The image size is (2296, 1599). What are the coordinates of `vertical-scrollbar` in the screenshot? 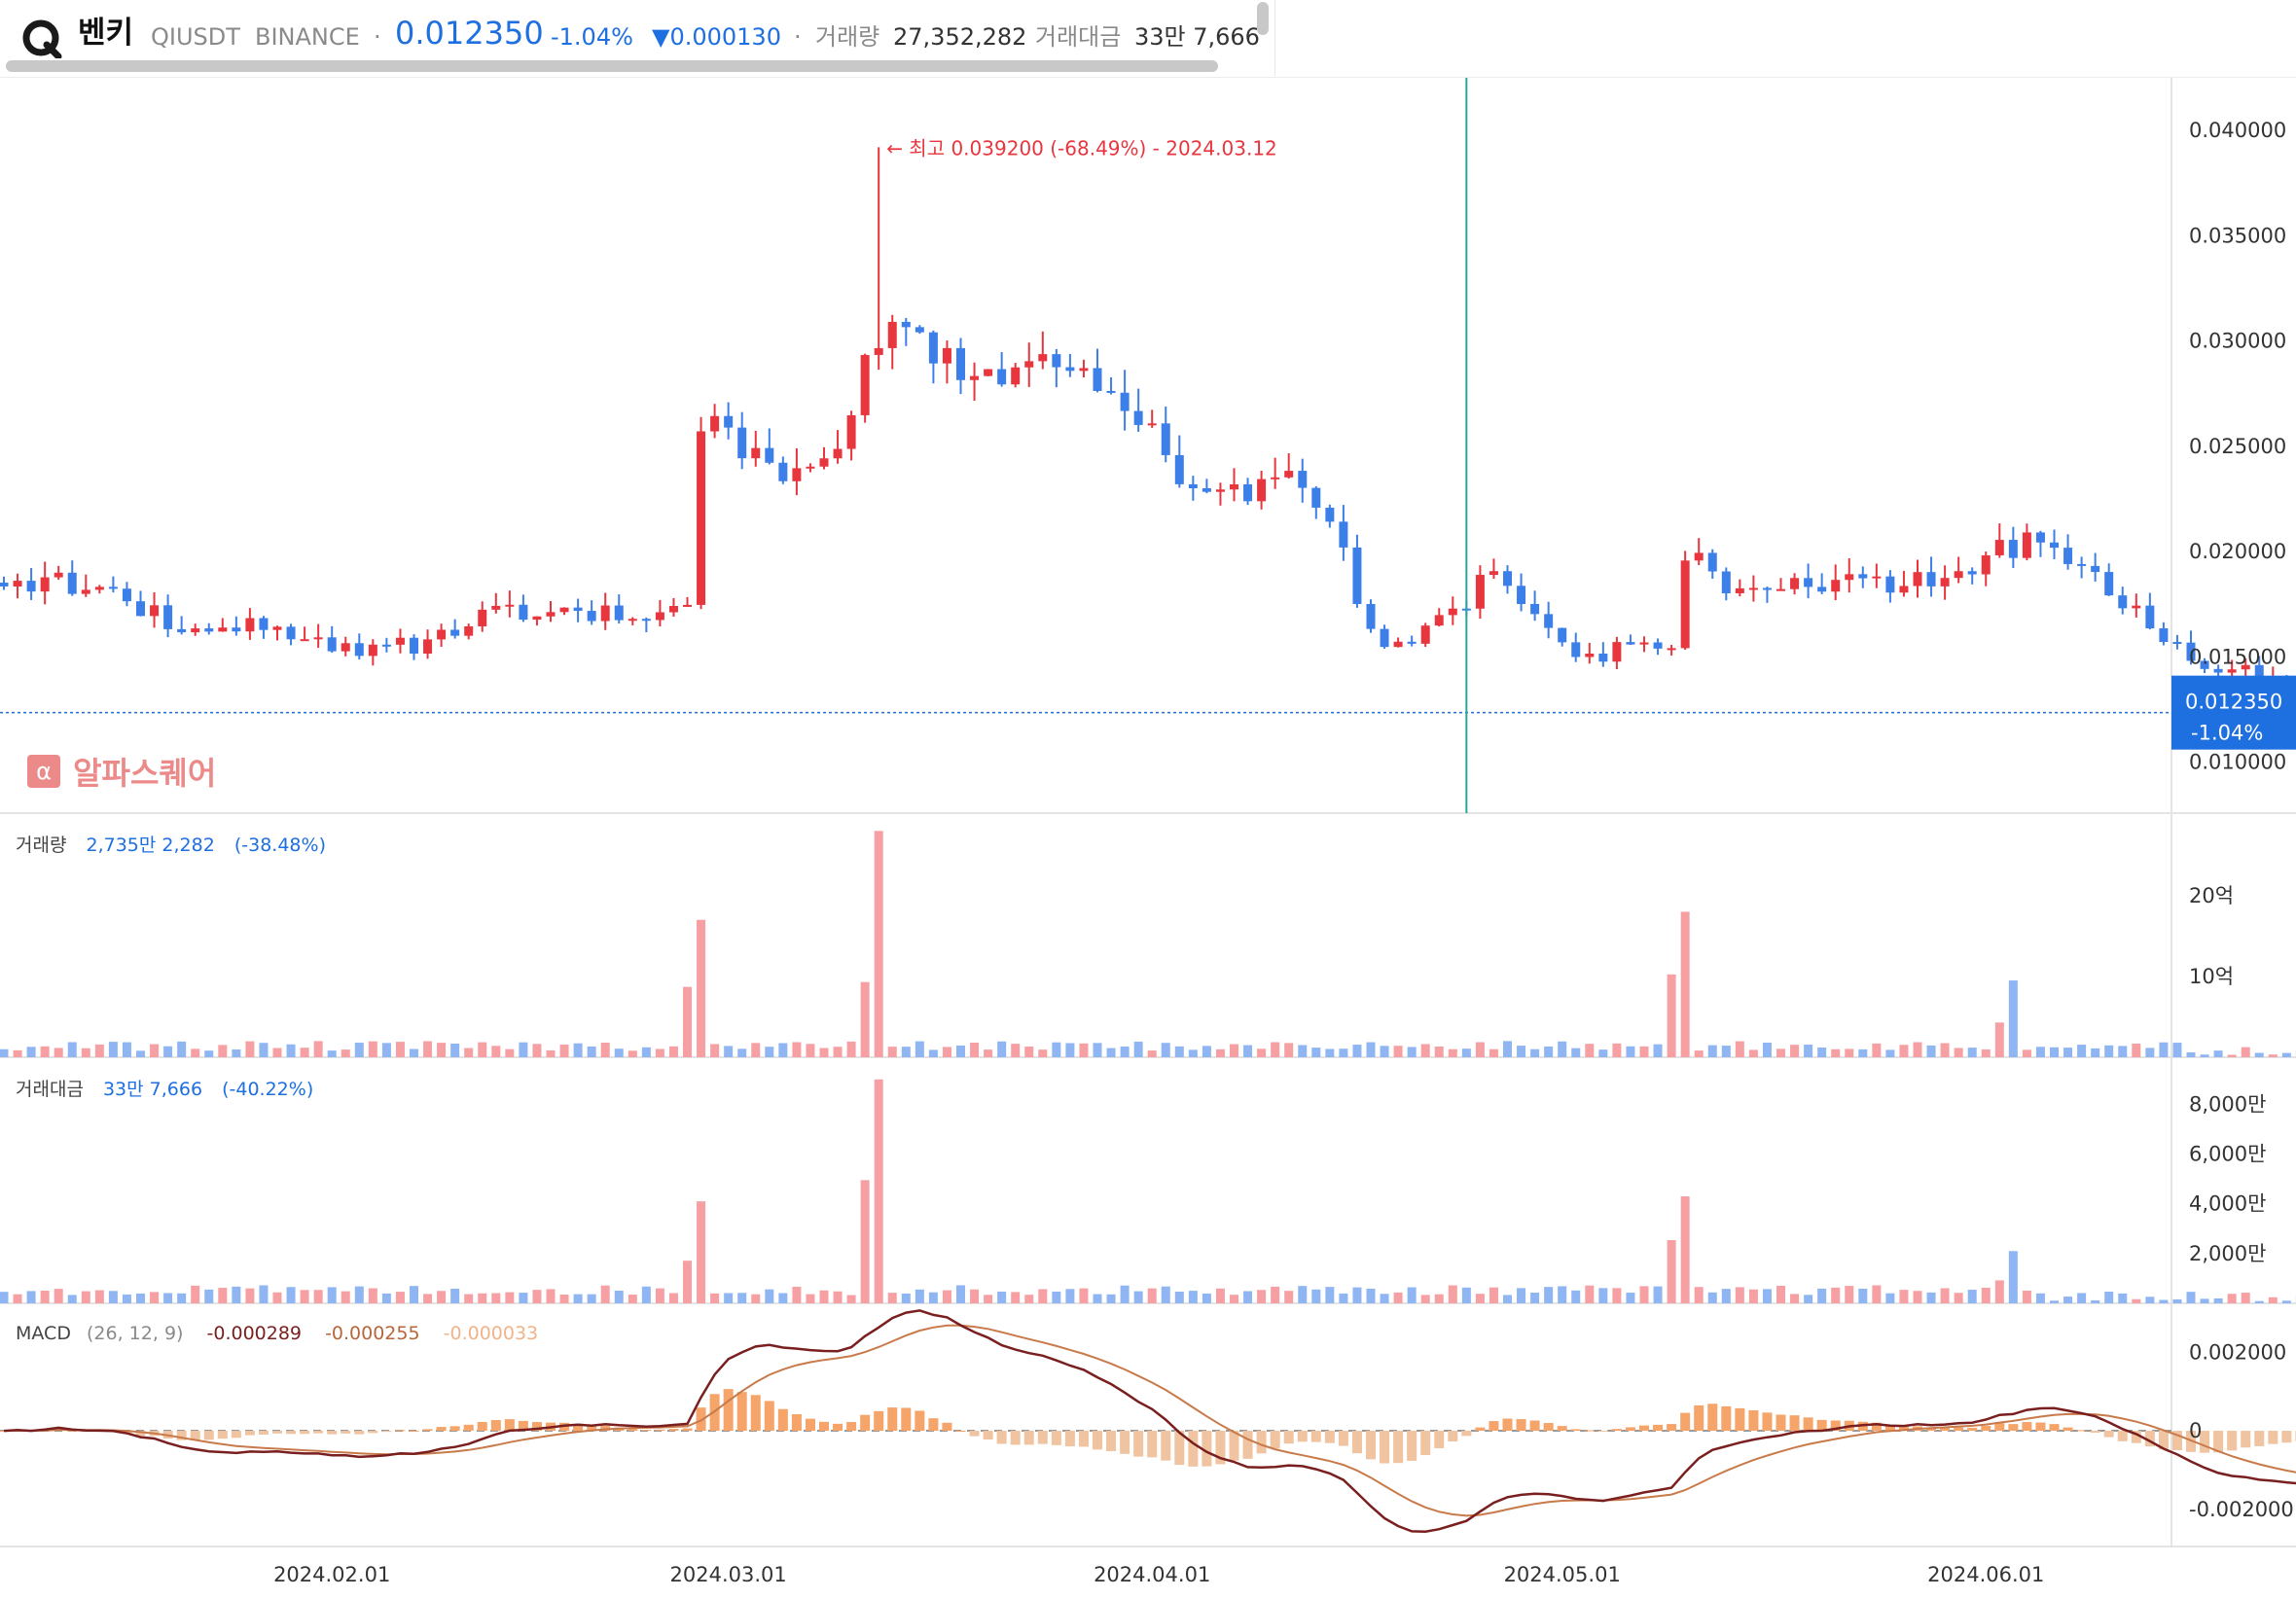 It's located at (1263, 18).